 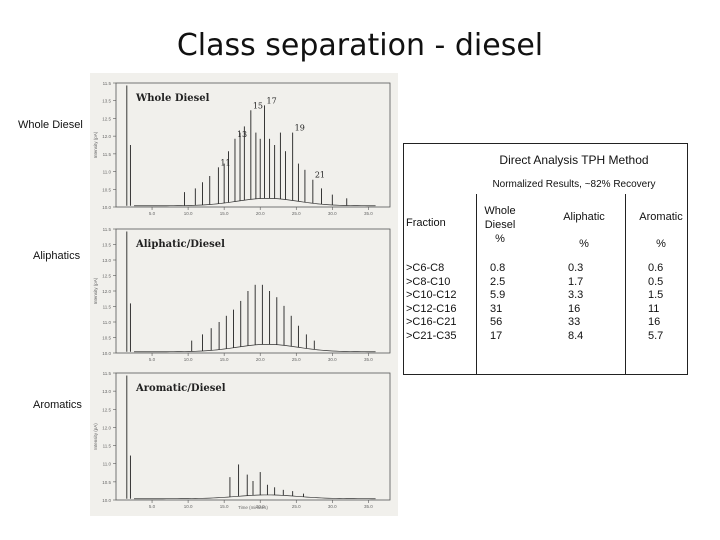 I want to click on table-cell-aliphatic: 3.3, so click(x=576, y=295).